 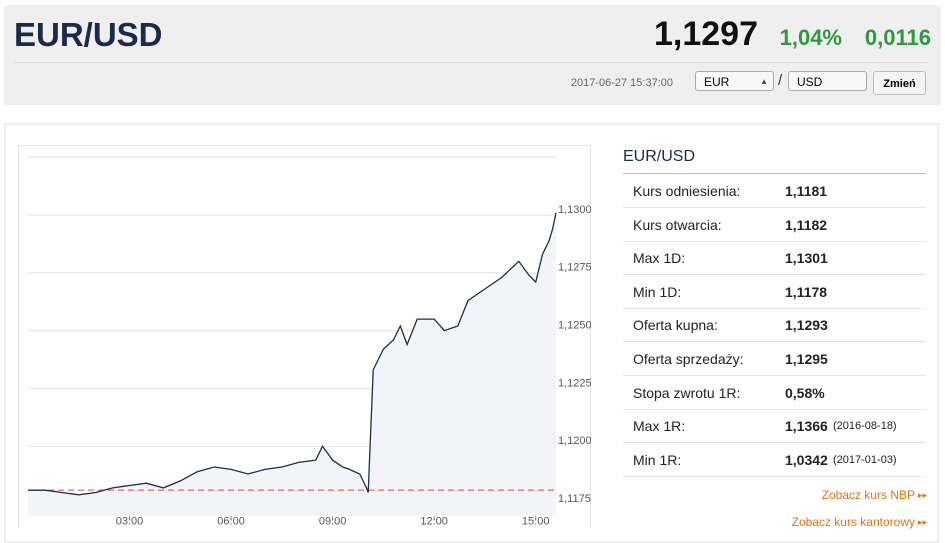 I want to click on link: Zobacz kurs NBP, so click(x=868, y=495).